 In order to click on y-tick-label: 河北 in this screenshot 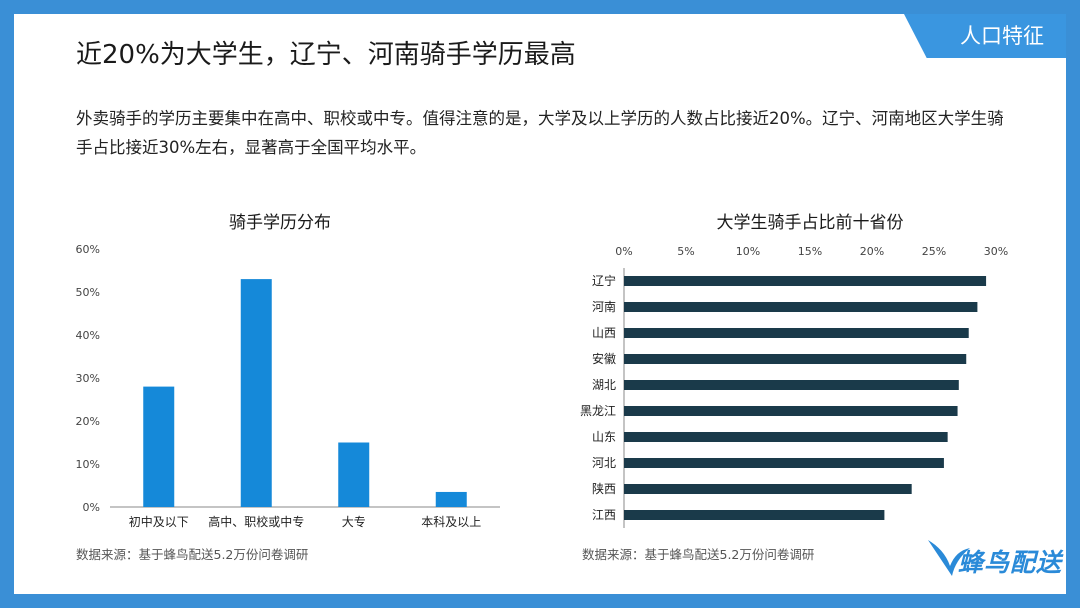, I will do `click(604, 463)`.